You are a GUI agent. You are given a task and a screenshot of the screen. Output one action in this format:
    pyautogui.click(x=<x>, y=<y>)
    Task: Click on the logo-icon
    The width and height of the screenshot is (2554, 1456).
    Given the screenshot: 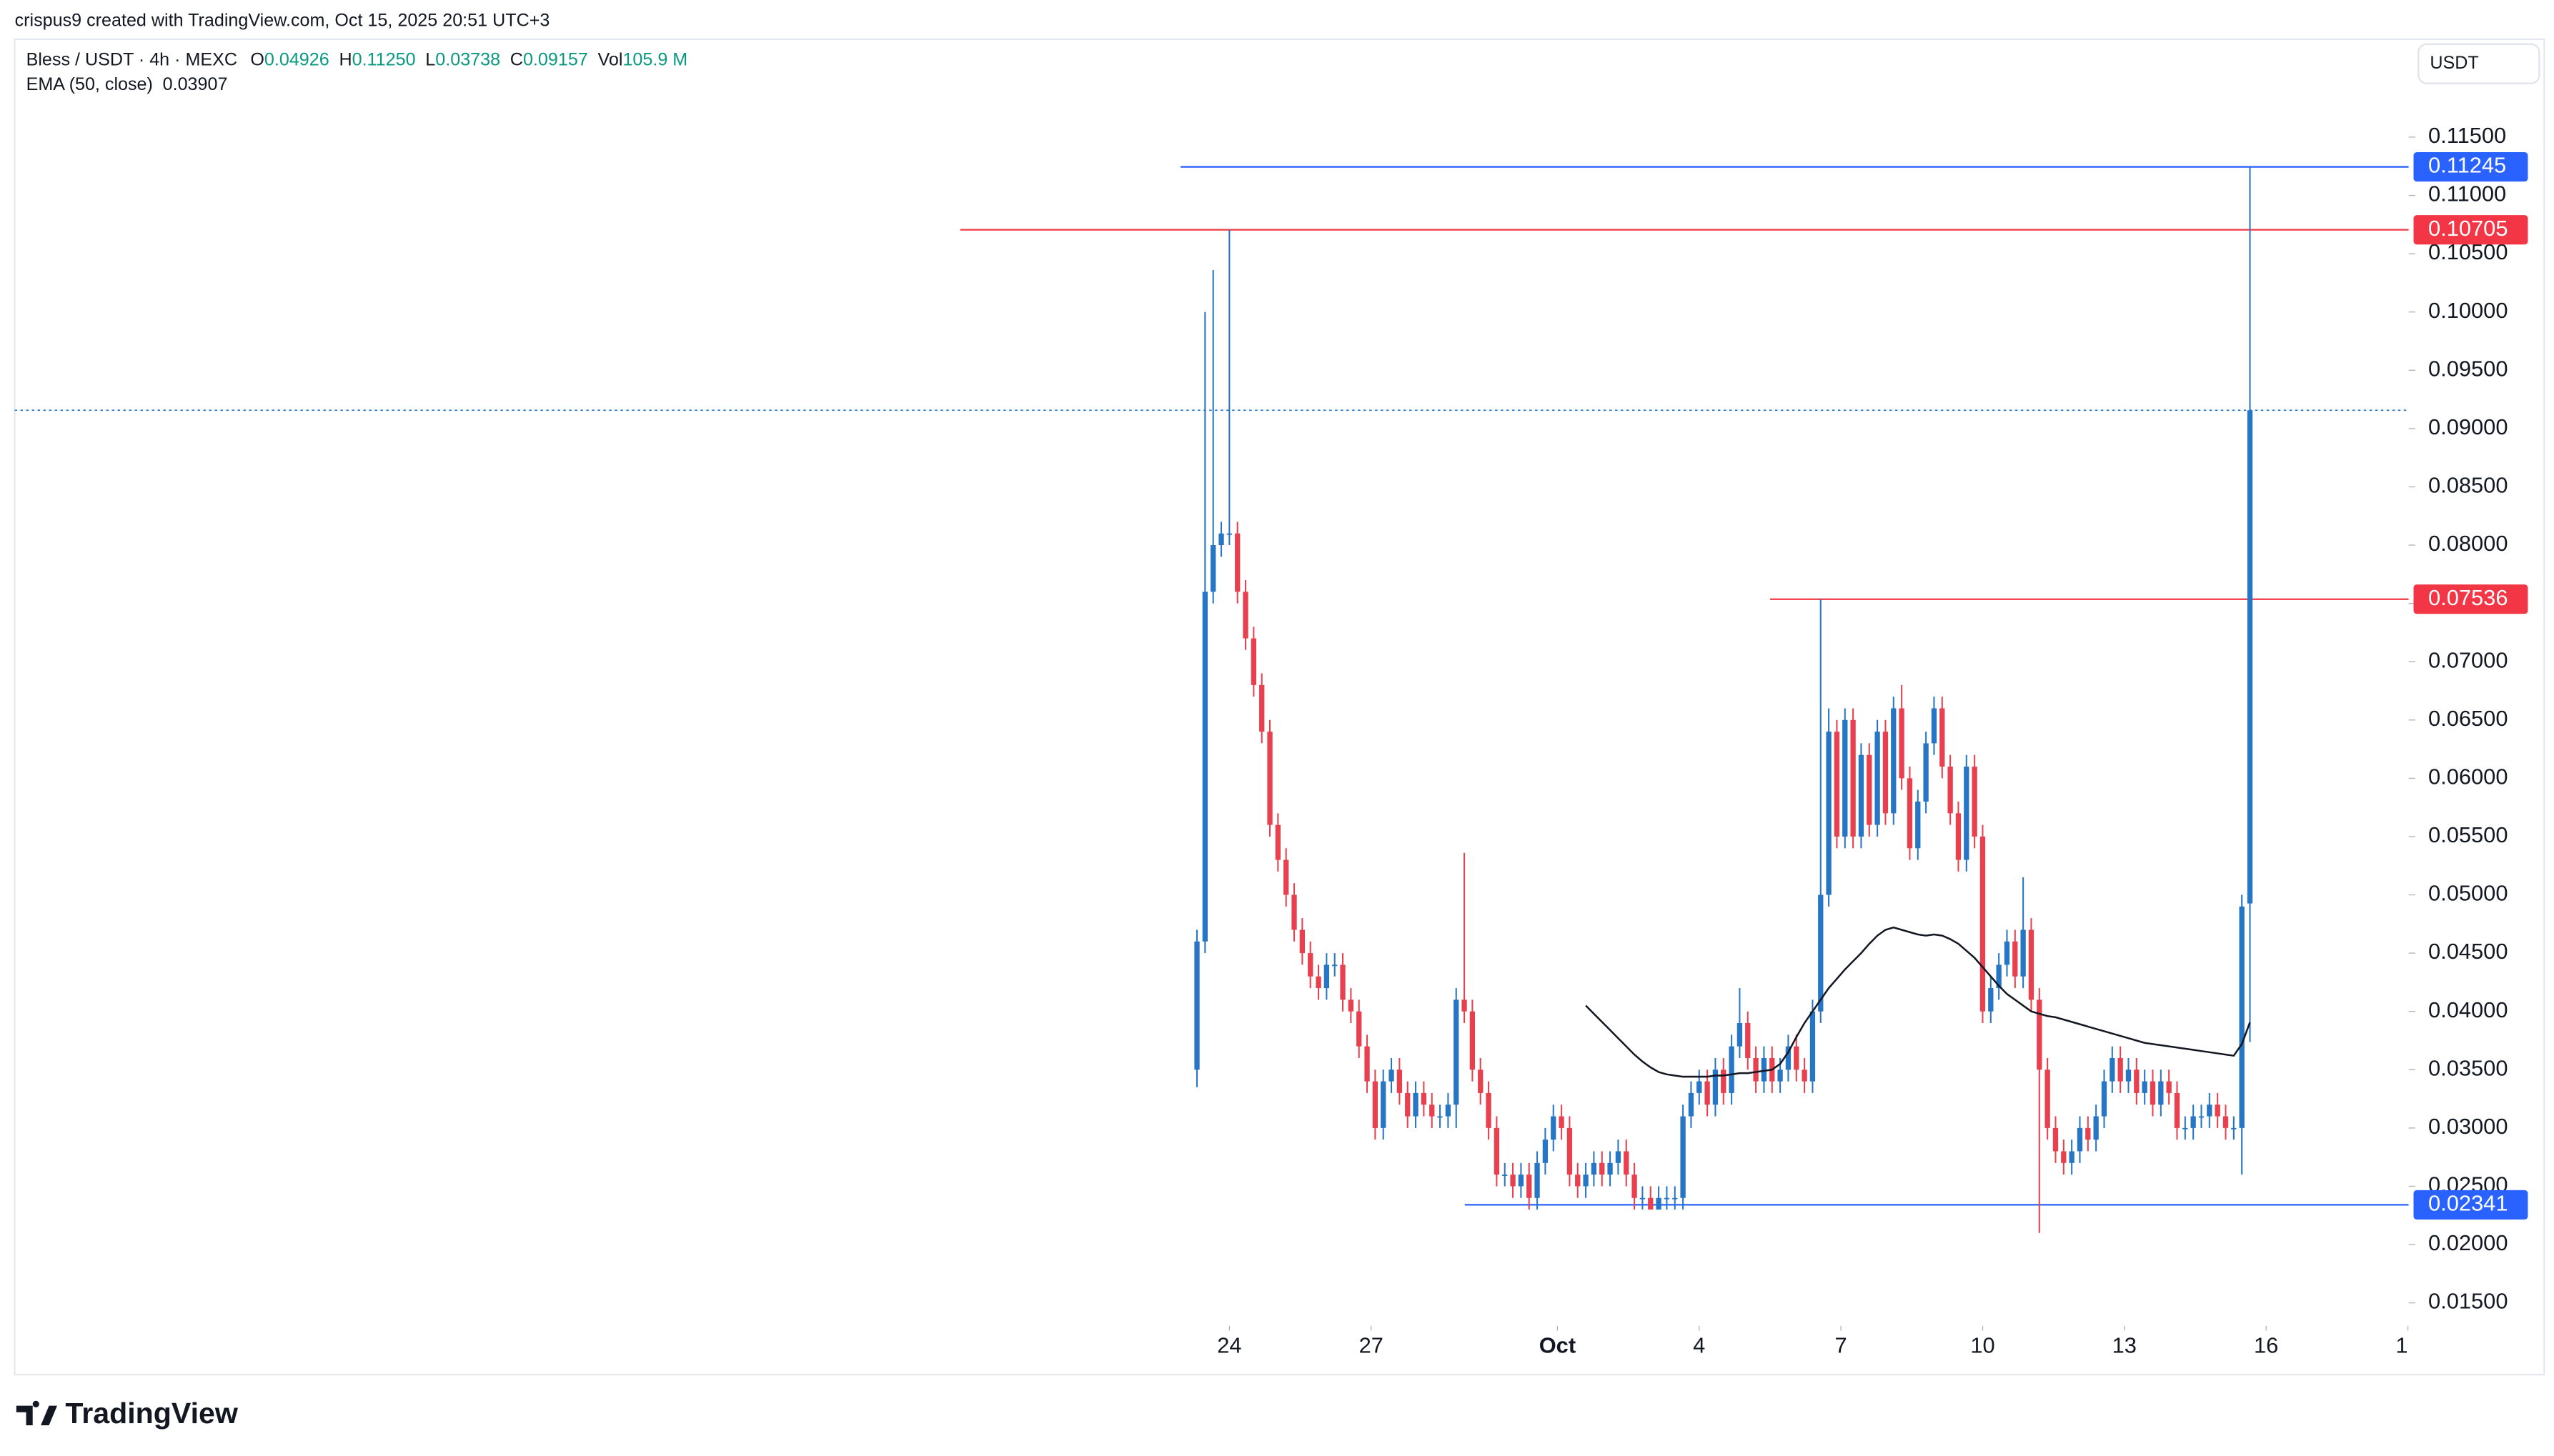 What is the action you would take?
    pyautogui.click(x=36, y=1412)
    